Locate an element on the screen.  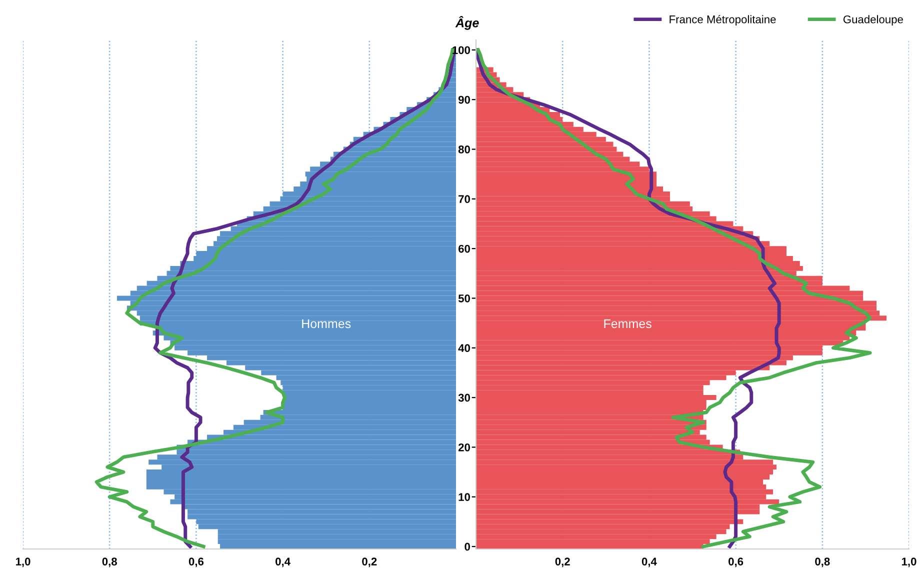
y-tick-label: 30 is located at coordinates (464, 398).